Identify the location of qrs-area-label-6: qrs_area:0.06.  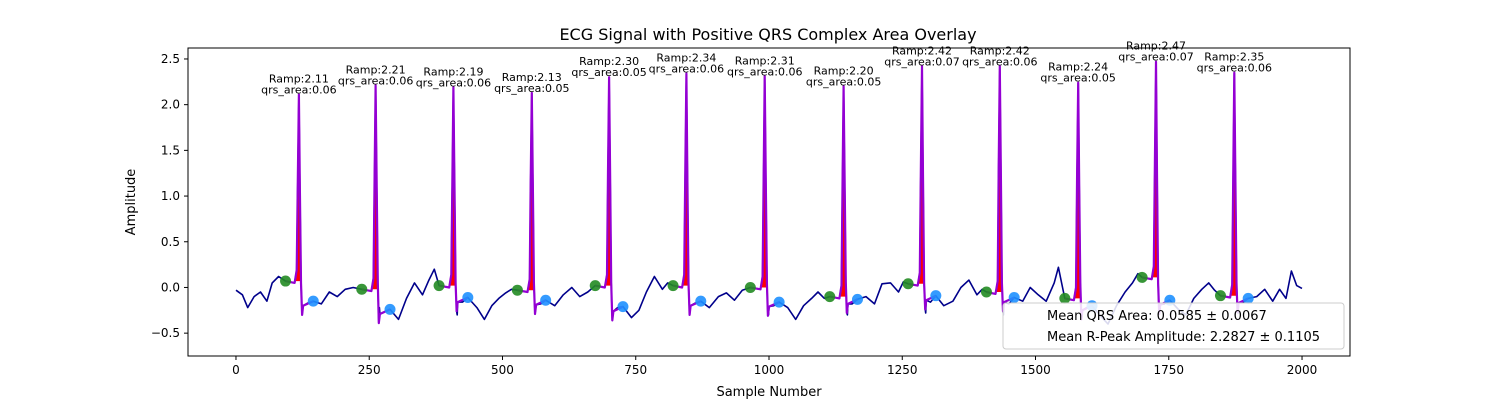
(686, 69).